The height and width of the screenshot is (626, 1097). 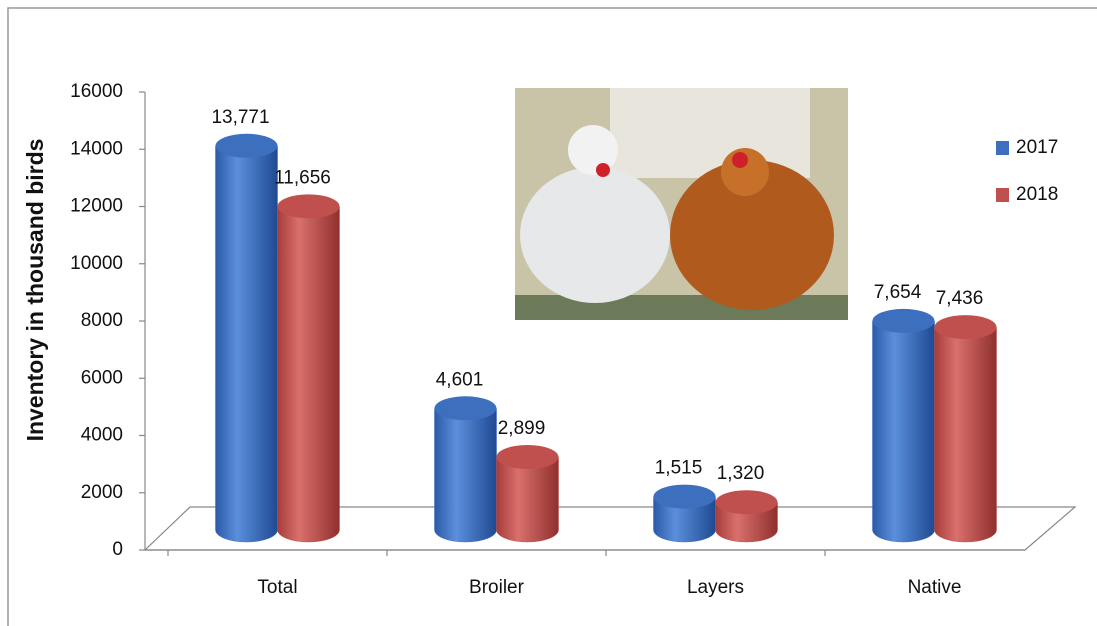 What do you see at coordinates (898, 292) in the screenshot?
I see `value-label: 7,654` at bounding box center [898, 292].